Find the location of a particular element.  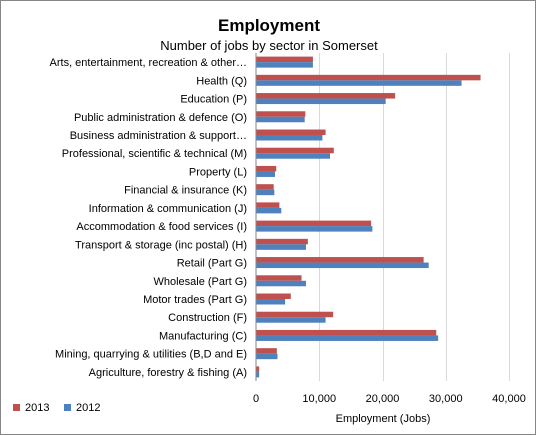

x-tick-labels: 0 10,000 20,000 30,000 40,000 is located at coordinates (389, 399).